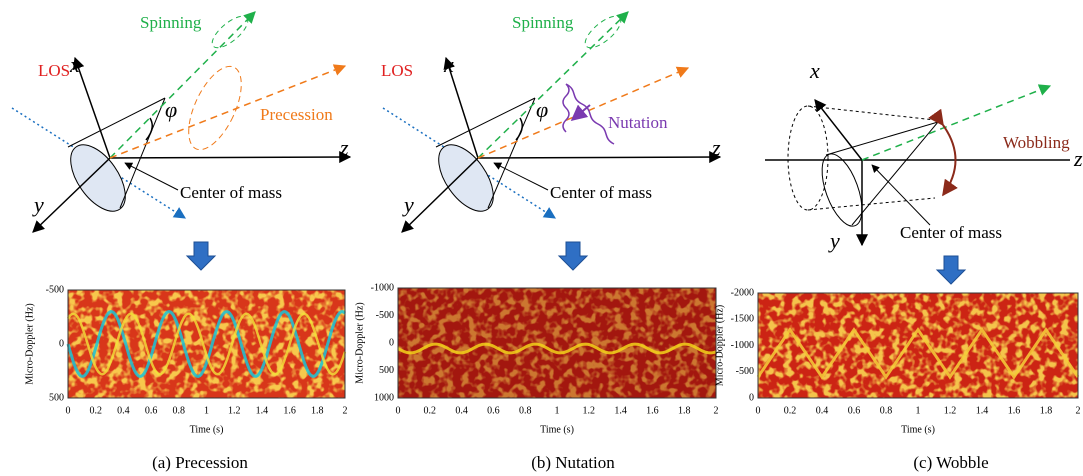  What do you see at coordinates (215, 108) in the screenshot?
I see `precession-loop` at bounding box center [215, 108].